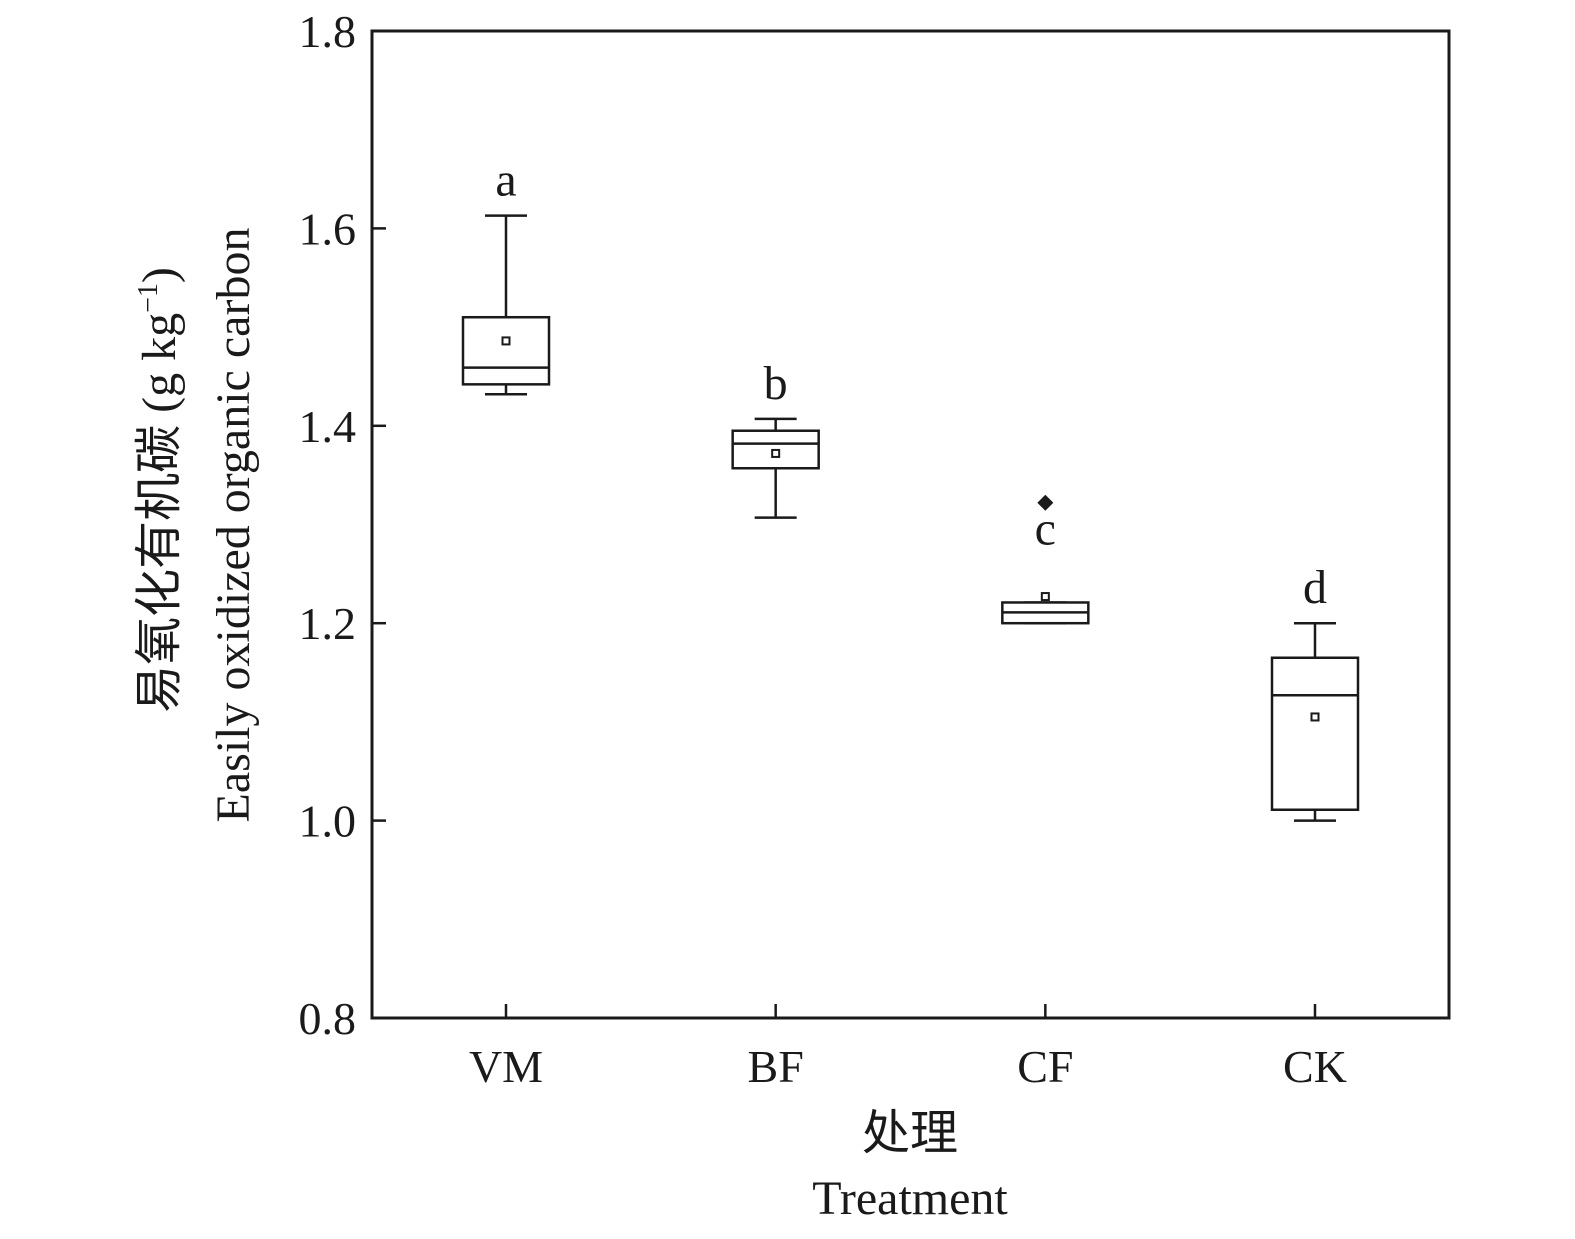 Image resolution: width=1575 pixels, height=1239 pixels. What do you see at coordinates (1045, 559) in the screenshot?
I see `box-cf: c` at bounding box center [1045, 559].